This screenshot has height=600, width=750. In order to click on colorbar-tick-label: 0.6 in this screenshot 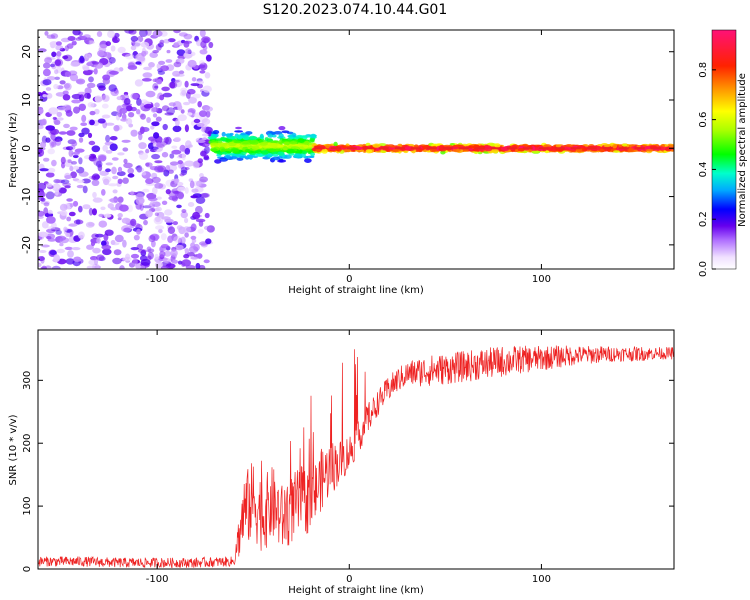, I will do `click(703, 120)`.